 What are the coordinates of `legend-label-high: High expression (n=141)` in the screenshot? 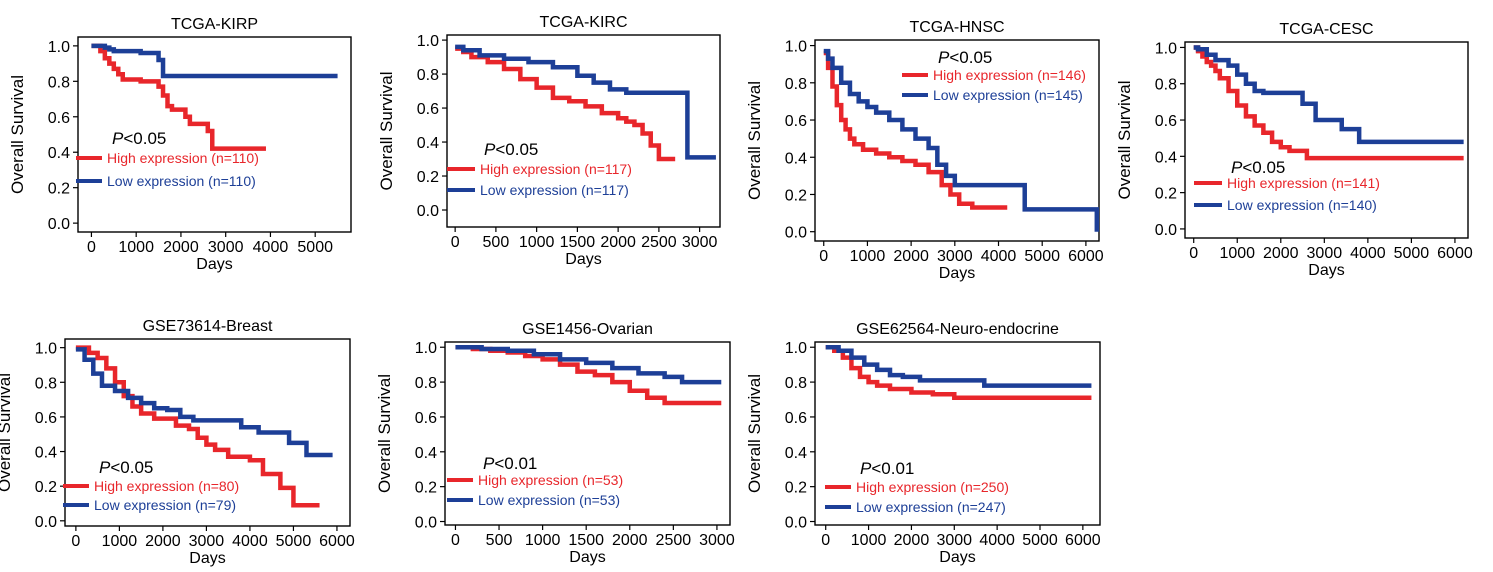 It's located at (1303, 183).